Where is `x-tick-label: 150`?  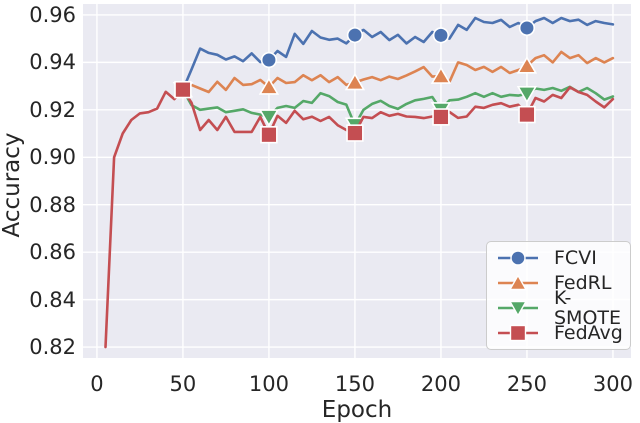
x-tick-label: 150 is located at coordinates (354, 384).